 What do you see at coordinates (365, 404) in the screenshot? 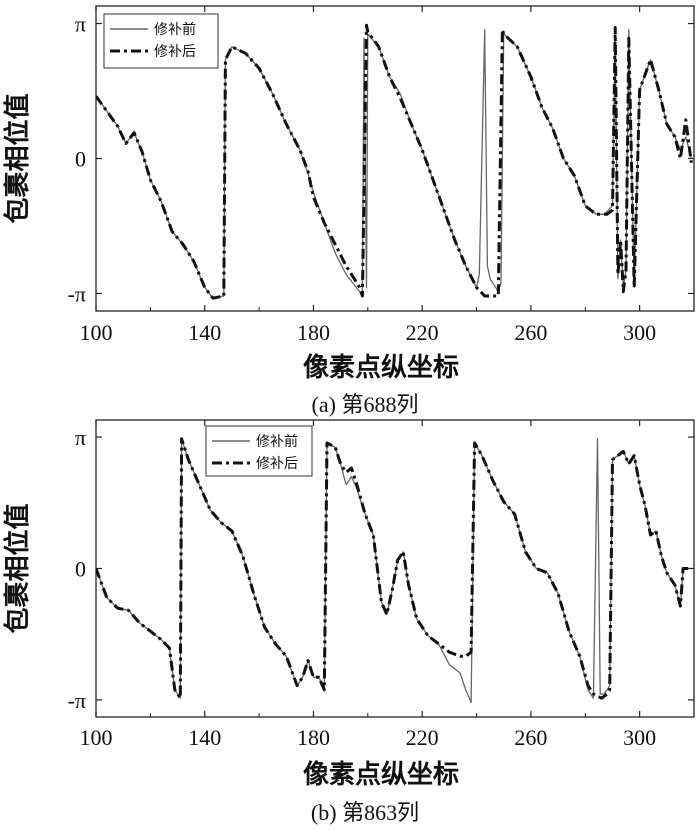
I see `subfigure-caption: (a) 第688列` at bounding box center [365, 404].